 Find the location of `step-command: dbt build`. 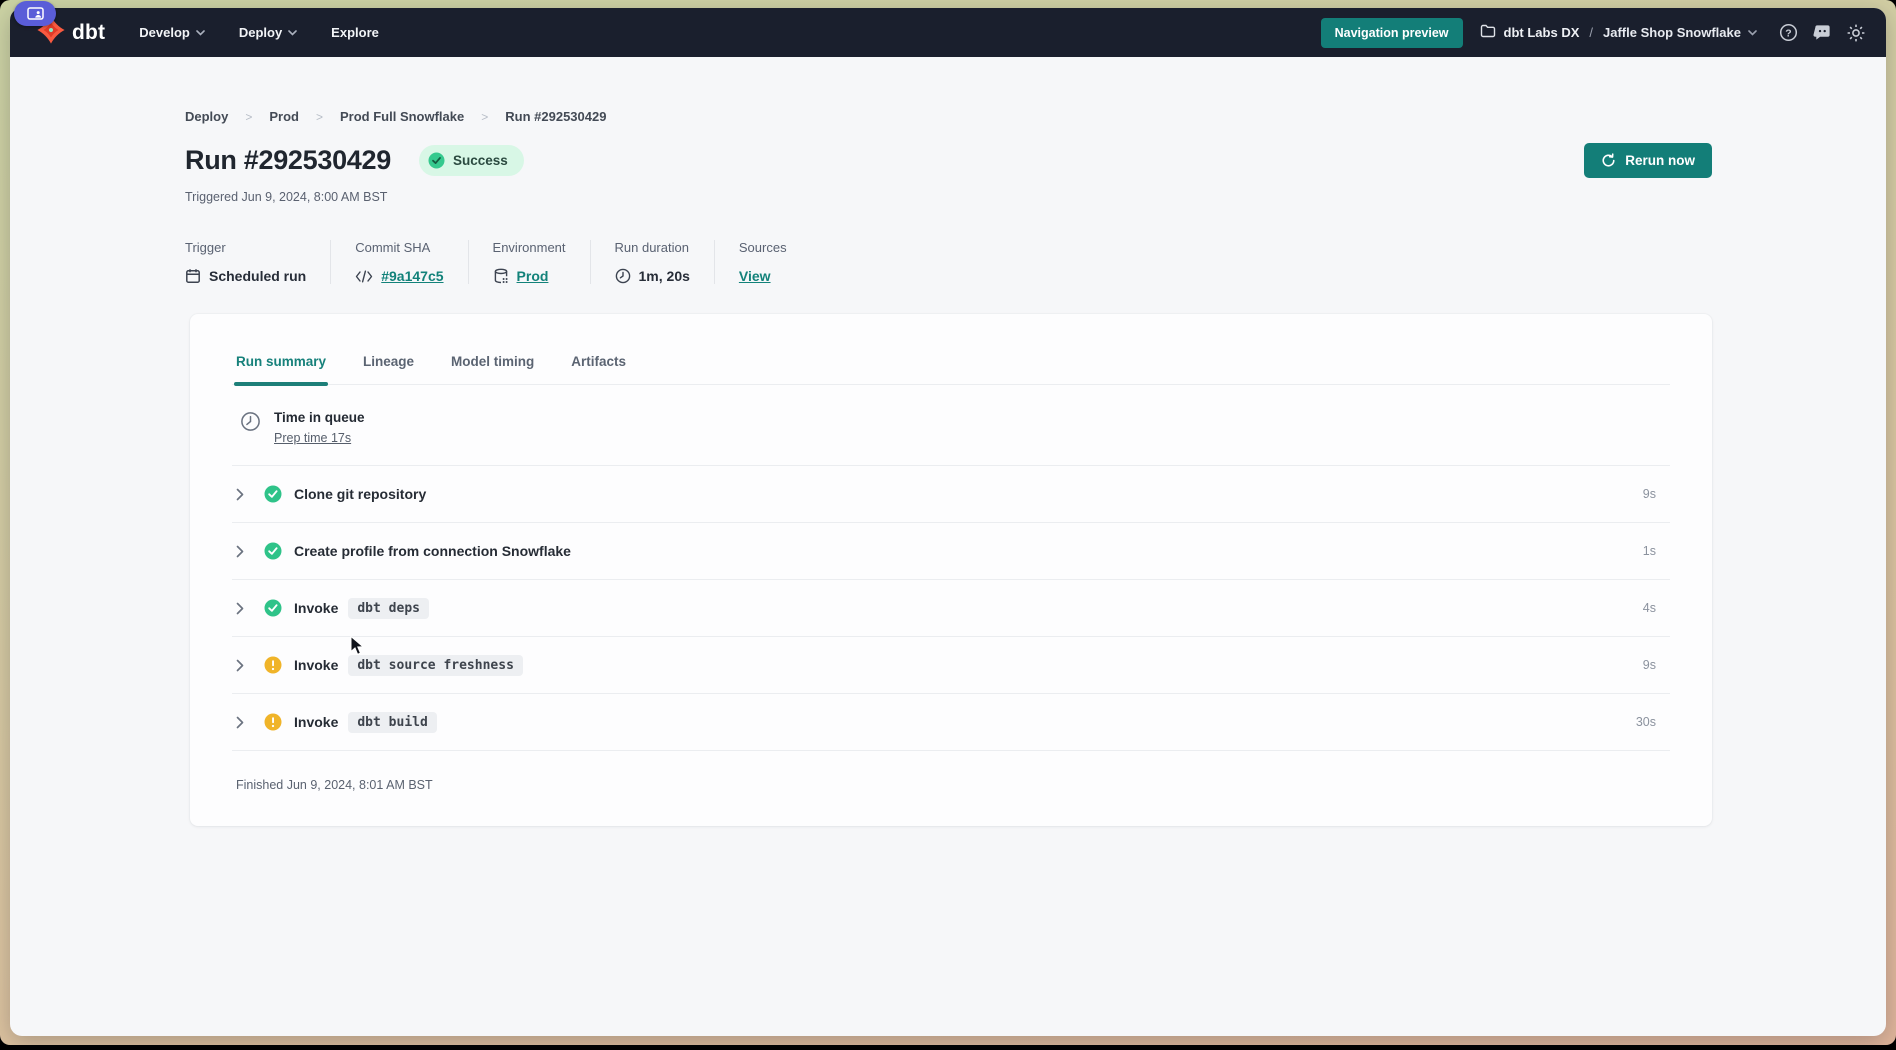

step-command: dbt build is located at coordinates (392, 722).